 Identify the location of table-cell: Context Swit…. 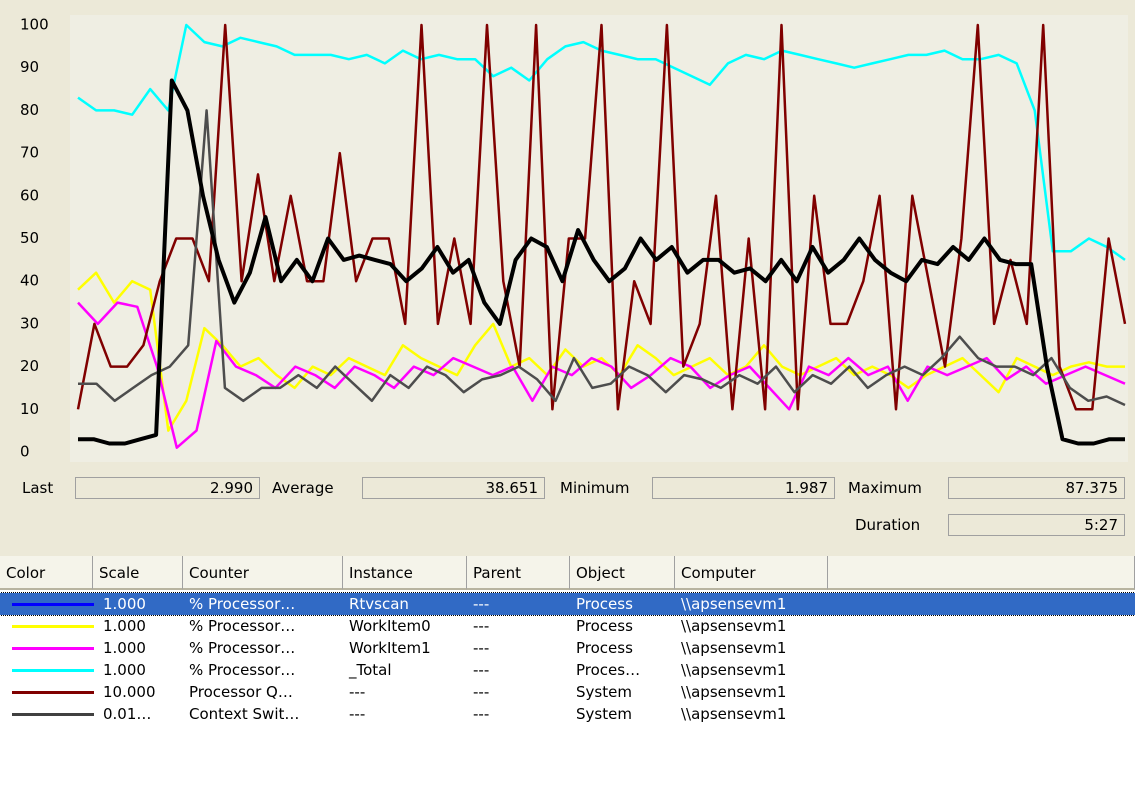
(244, 714).